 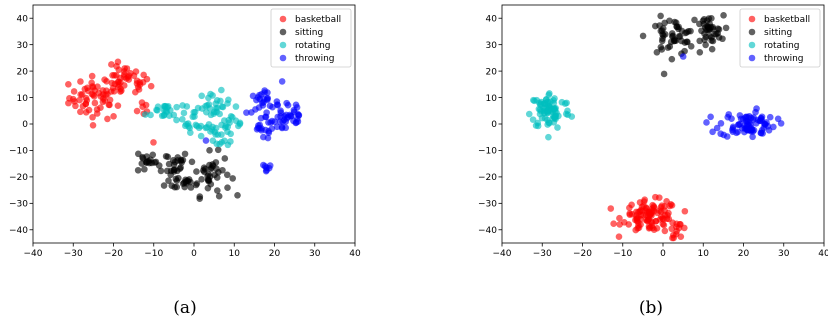 What do you see at coordinates (283, 58) in the screenshot?
I see `legend-marker-throwing` at bounding box center [283, 58].